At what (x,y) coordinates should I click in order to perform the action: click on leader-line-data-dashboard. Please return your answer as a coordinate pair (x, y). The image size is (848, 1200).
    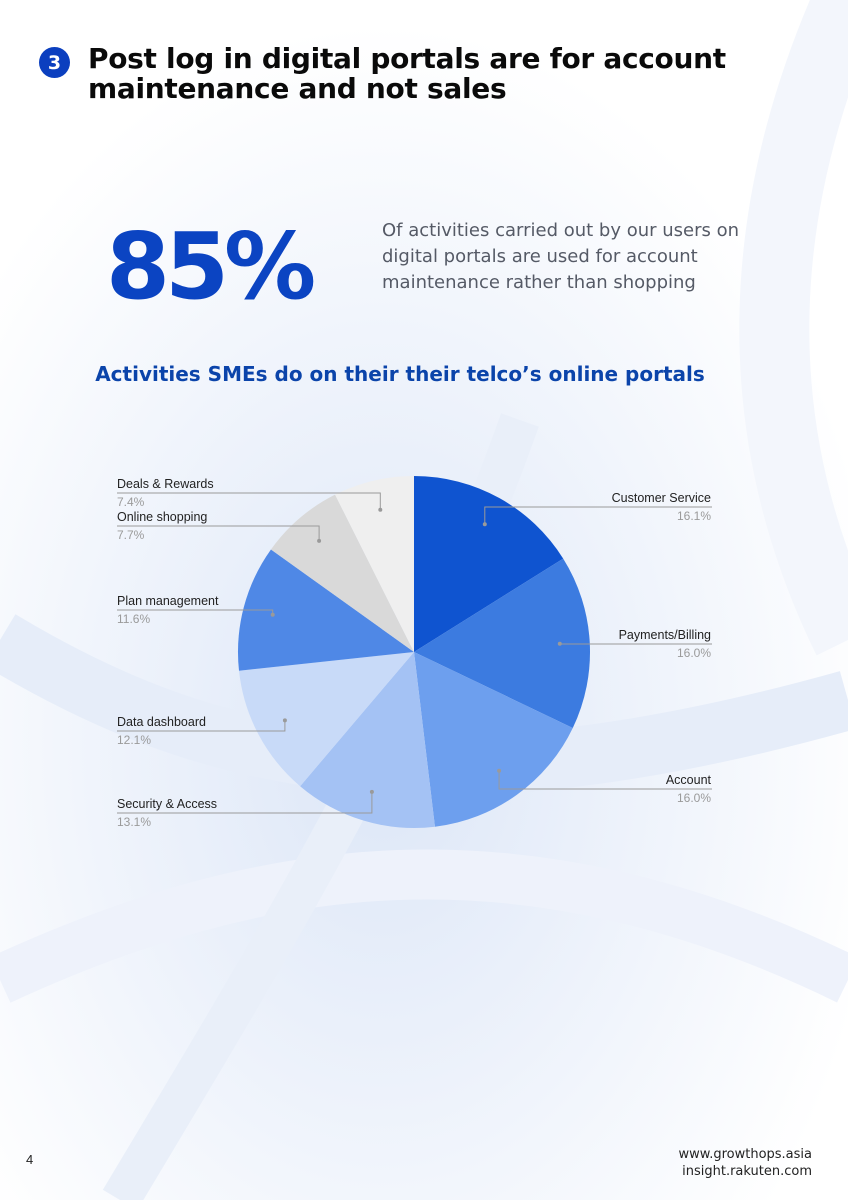
    Looking at the image, I should click on (201, 726).